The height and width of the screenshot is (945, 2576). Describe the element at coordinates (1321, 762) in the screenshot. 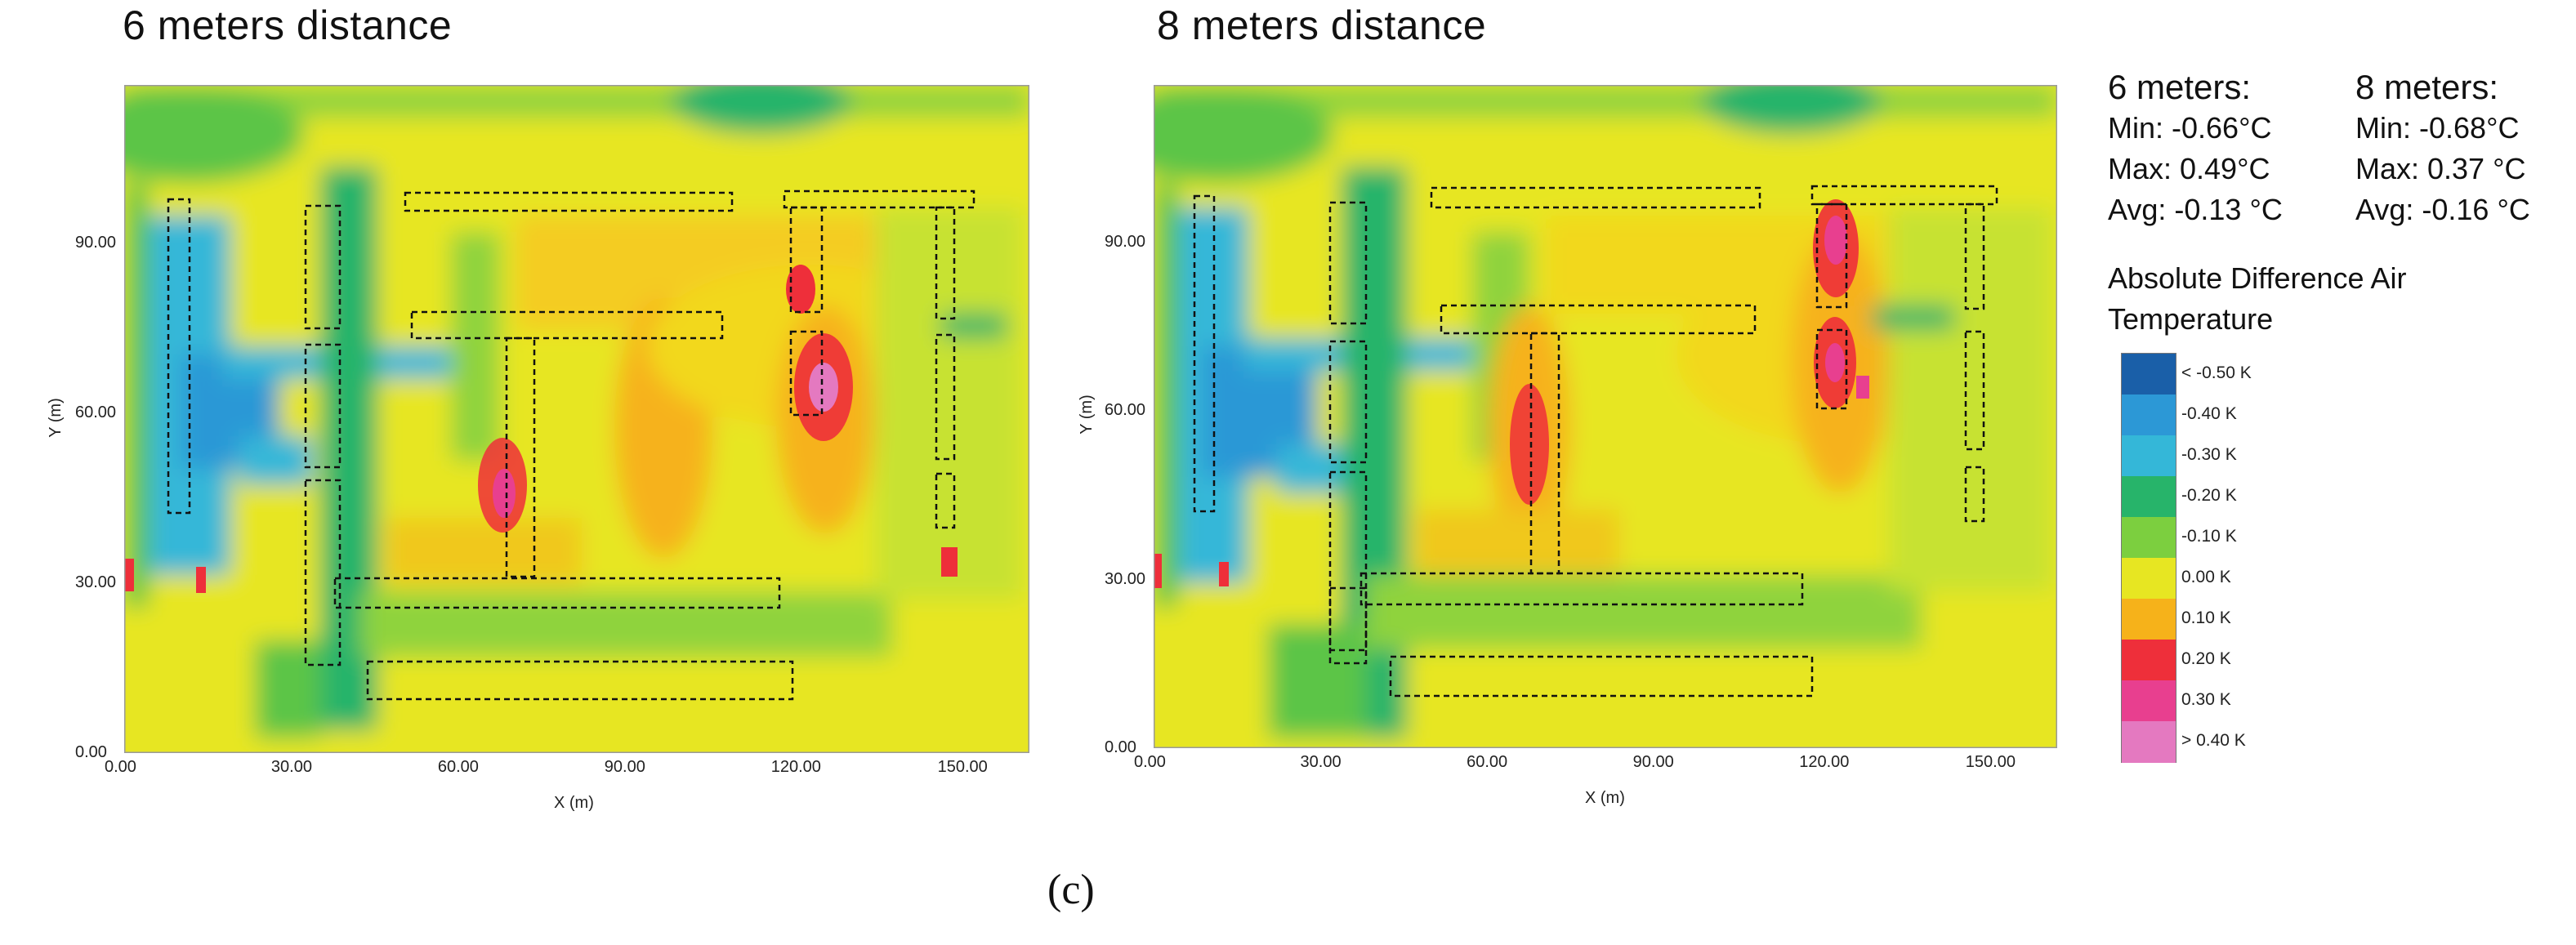

I see `panel-2-xtick: 30.00` at that location.